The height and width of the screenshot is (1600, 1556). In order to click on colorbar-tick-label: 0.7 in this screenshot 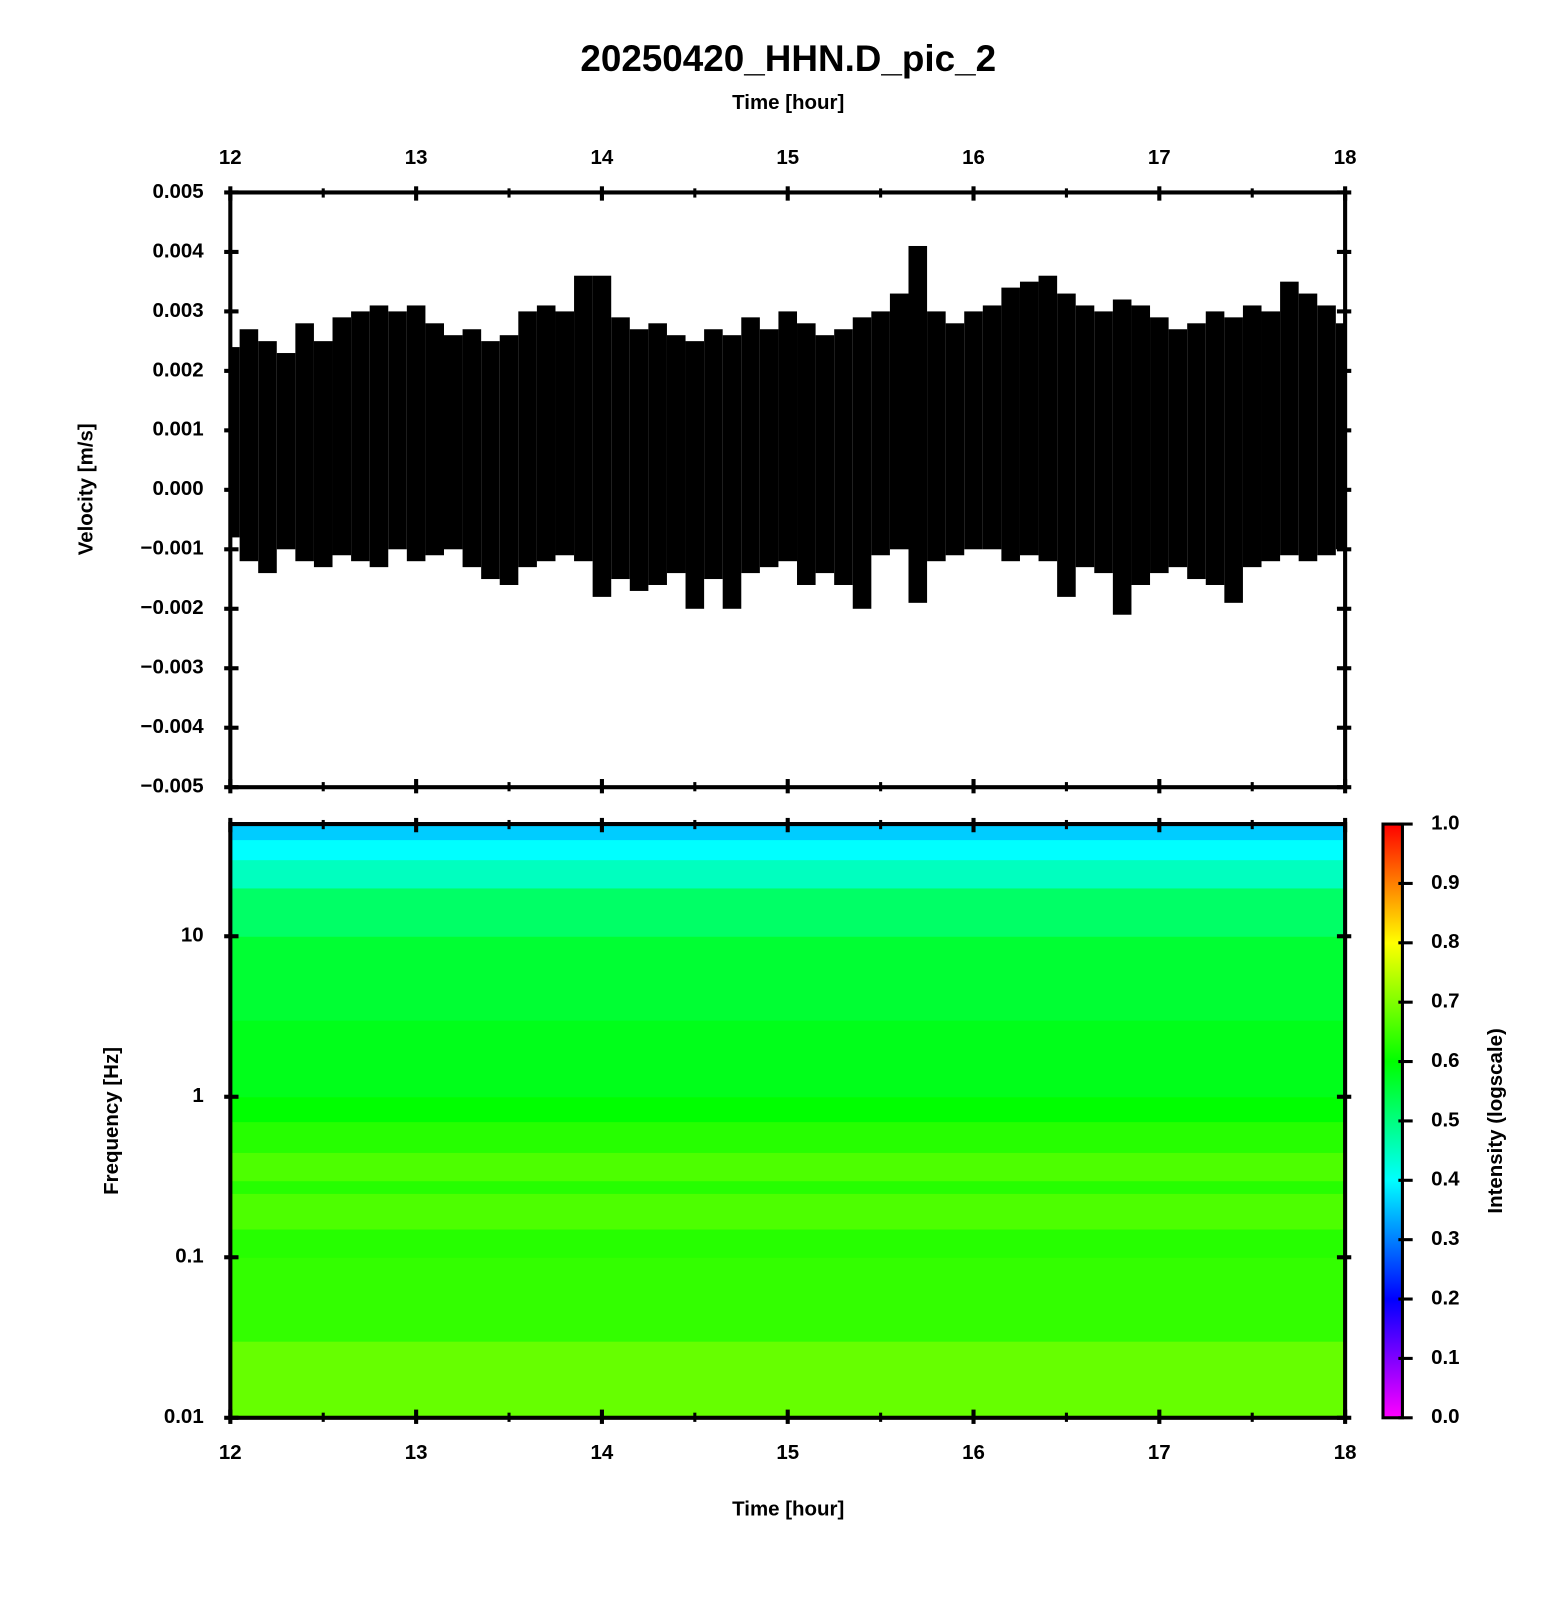, I will do `click(1445, 1001)`.